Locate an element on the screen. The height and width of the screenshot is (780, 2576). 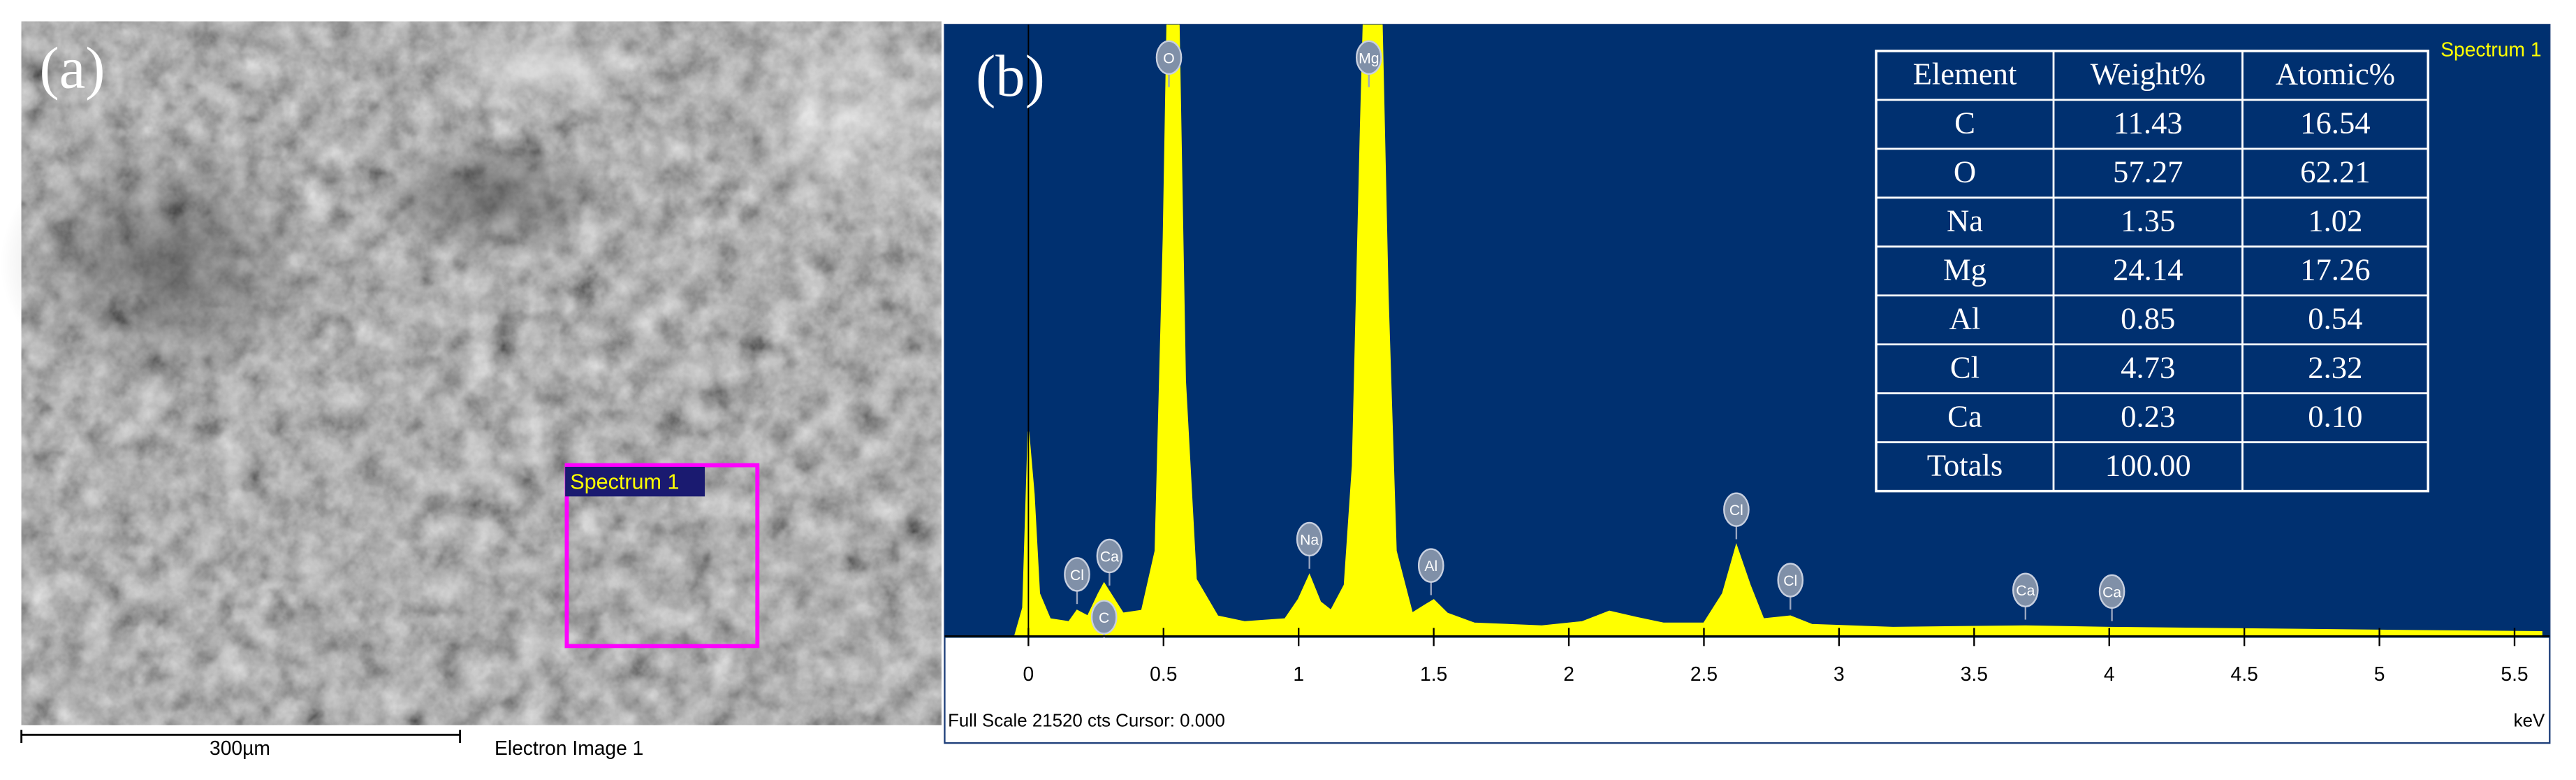
scale-bar is located at coordinates (241, 737).